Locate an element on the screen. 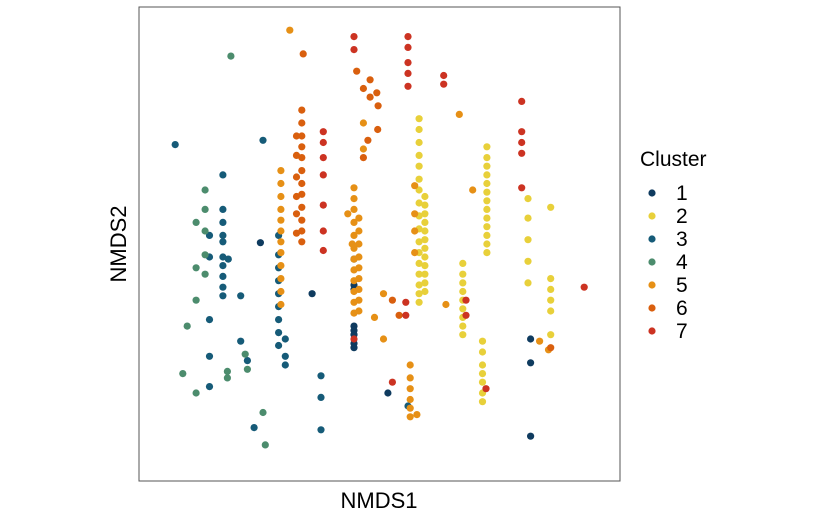  legend-item-1: 1 is located at coordinates (668, 193).